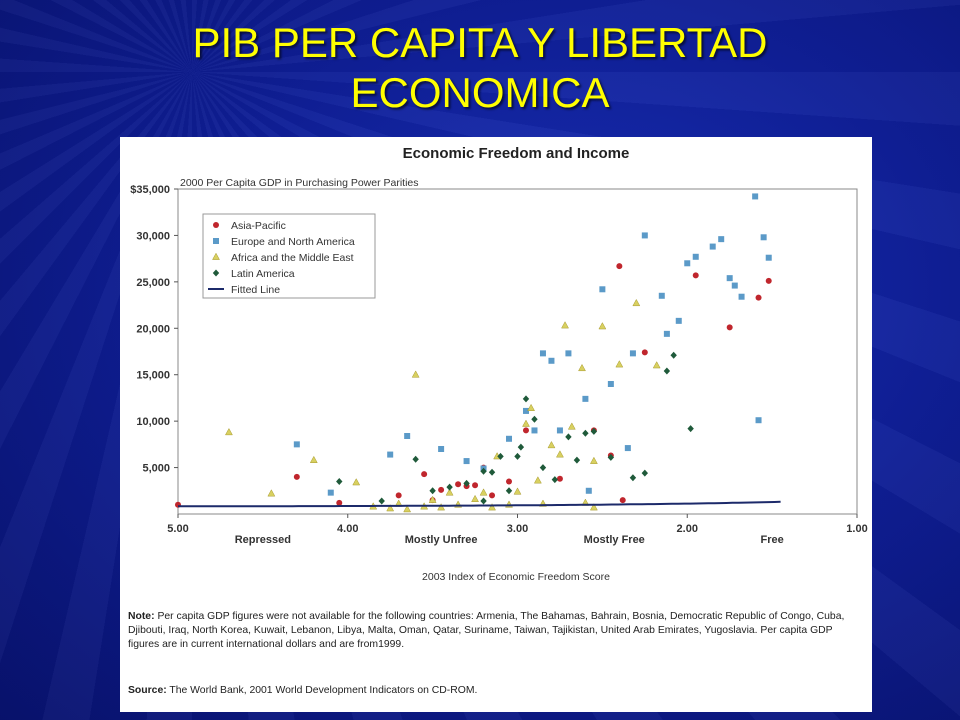 The height and width of the screenshot is (720, 960). I want to click on note-label: Note:, so click(141, 616).